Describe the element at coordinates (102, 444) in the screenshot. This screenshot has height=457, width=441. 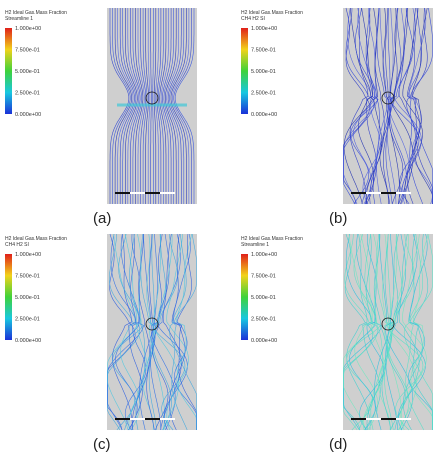
I see `caption: (c)` at that location.